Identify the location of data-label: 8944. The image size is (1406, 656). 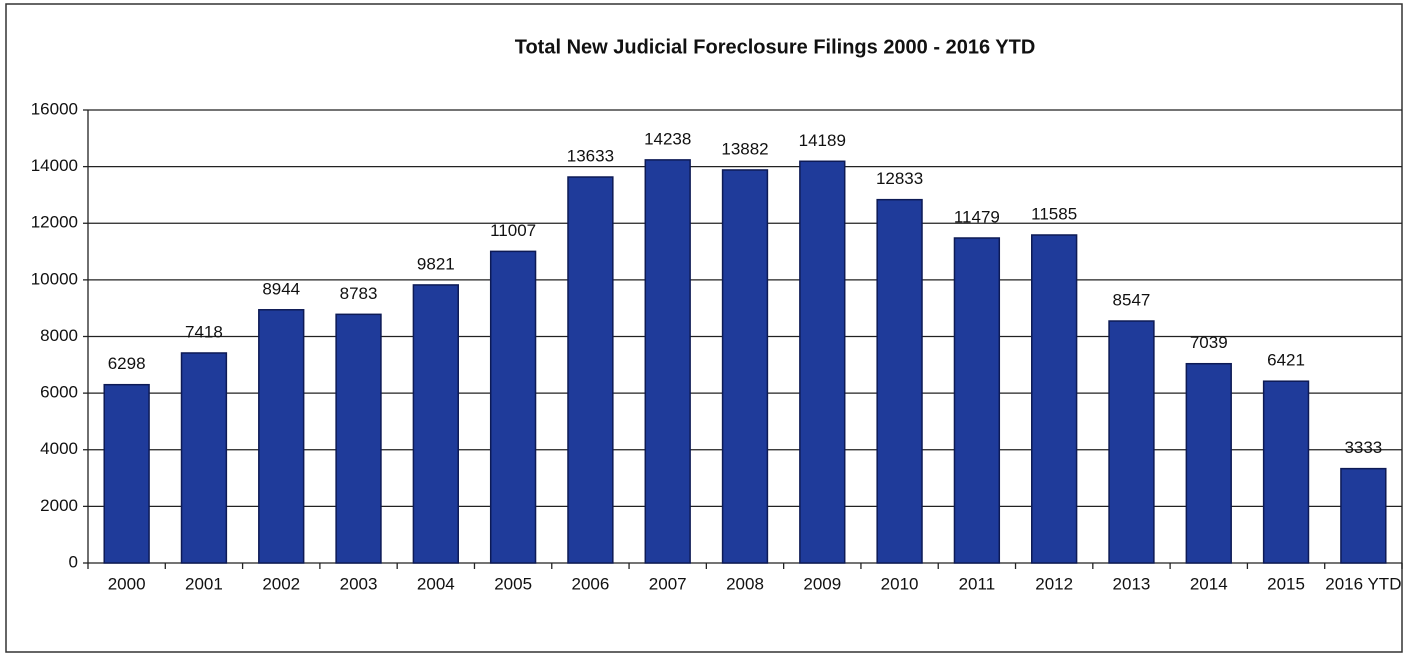
(281, 288).